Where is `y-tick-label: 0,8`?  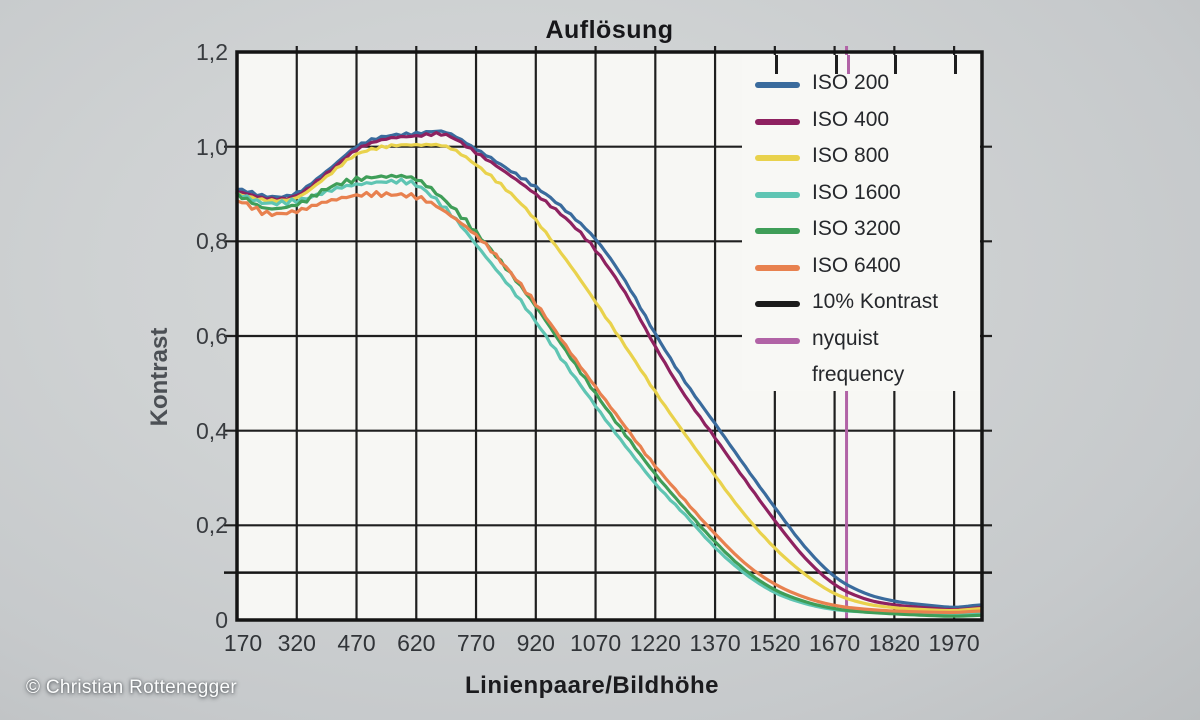 y-tick-label: 0,8 is located at coordinates (212, 241).